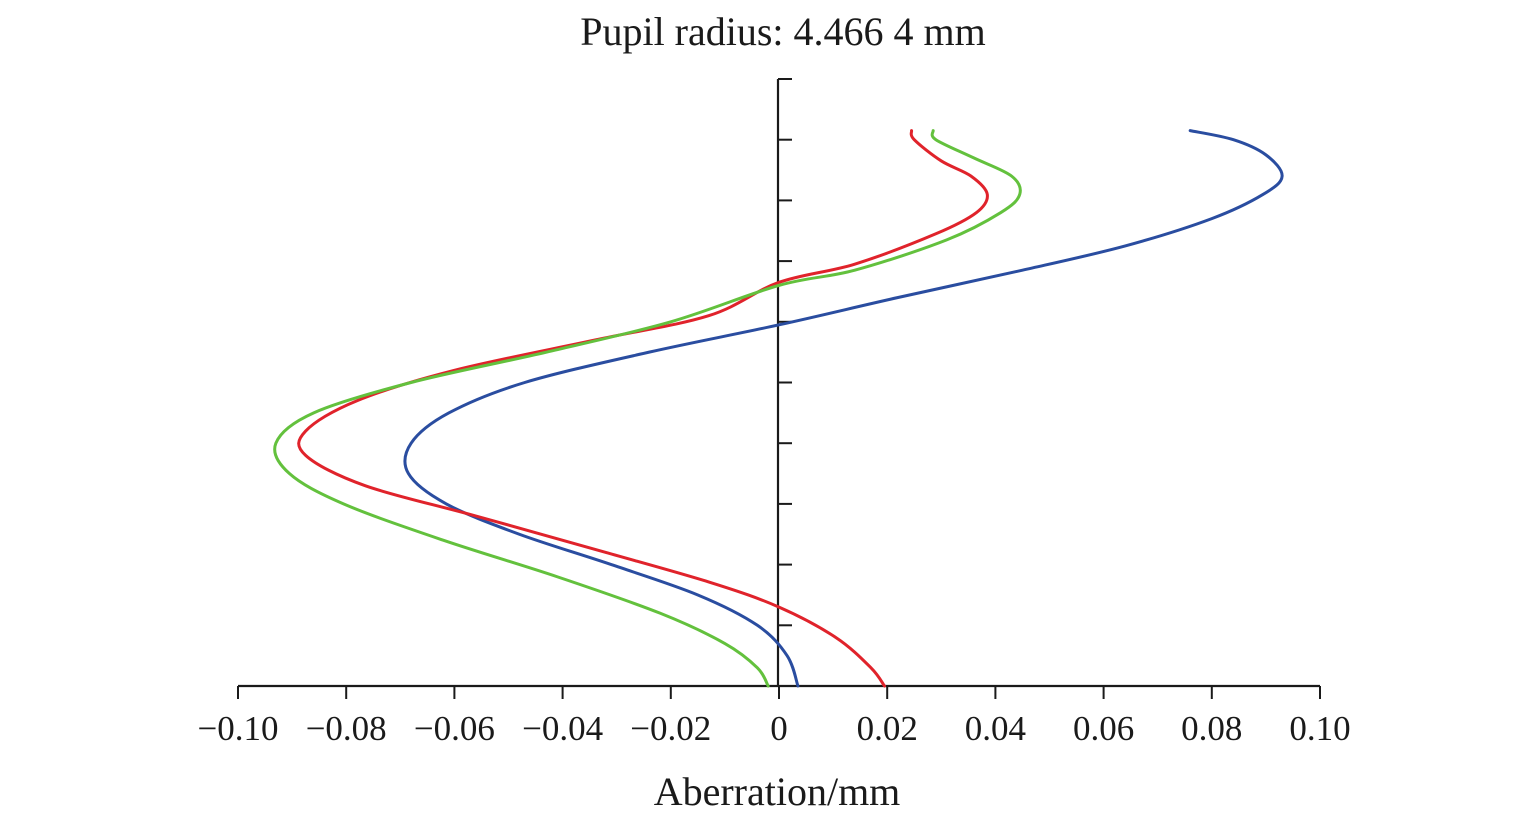 This screenshot has width=1535, height=831. What do you see at coordinates (783, 31) in the screenshot?
I see `chart-title: Pupil radius: 4.466 4 mm` at bounding box center [783, 31].